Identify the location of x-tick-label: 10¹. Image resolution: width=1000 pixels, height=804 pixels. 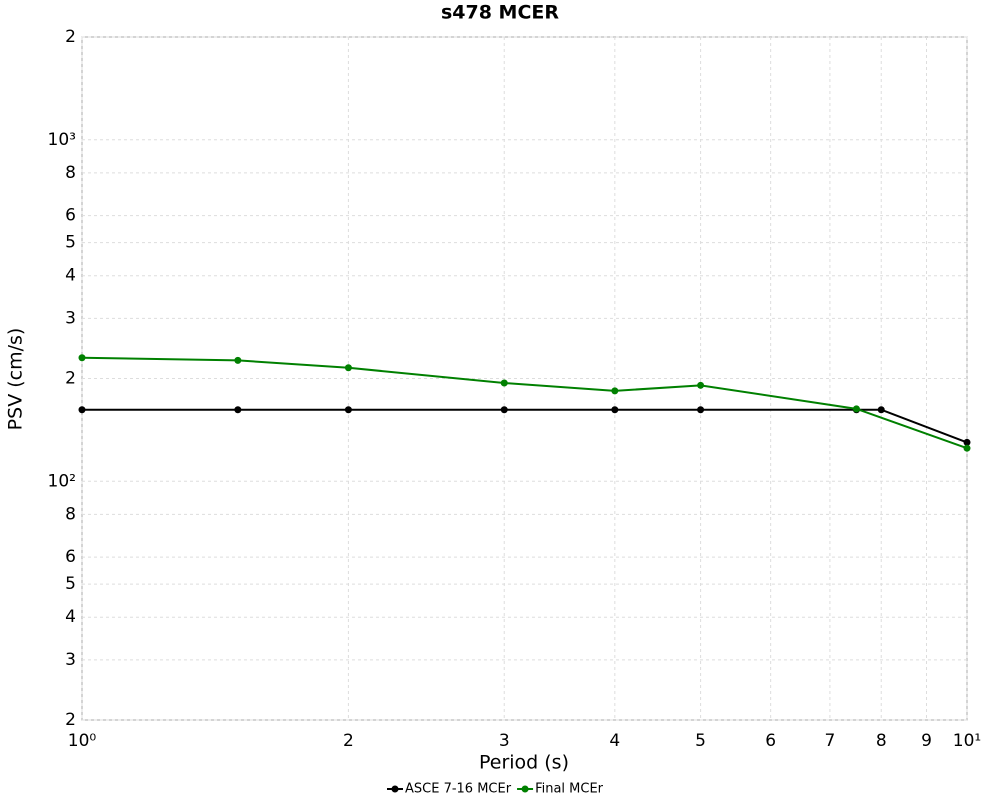
(967, 741).